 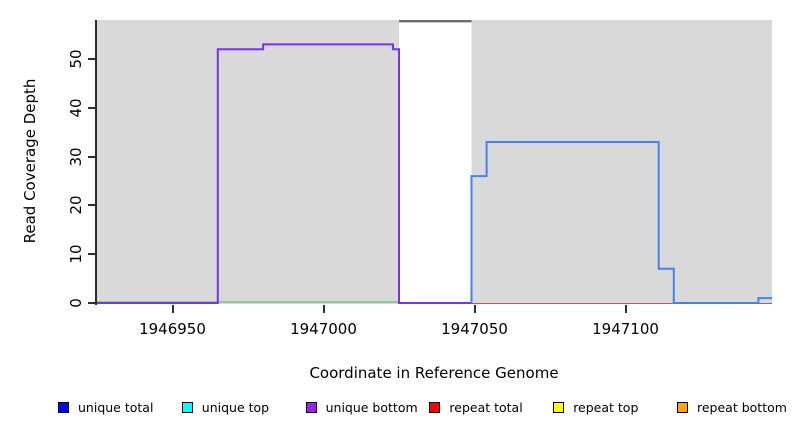 What do you see at coordinates (371, 407) in the screenshot?
I see `legend-label: unique bottom` at bounding box center [371, 407].